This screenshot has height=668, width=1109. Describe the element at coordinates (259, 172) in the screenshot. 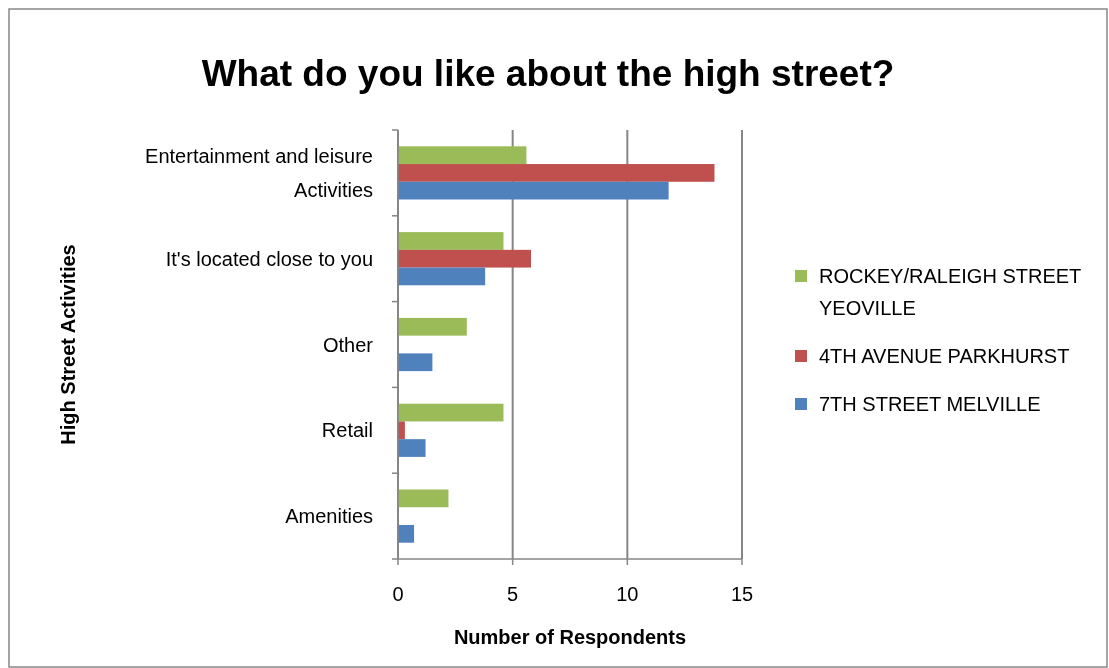

I see `y-tick-label: Entertainment and leisure Activities` at that location.